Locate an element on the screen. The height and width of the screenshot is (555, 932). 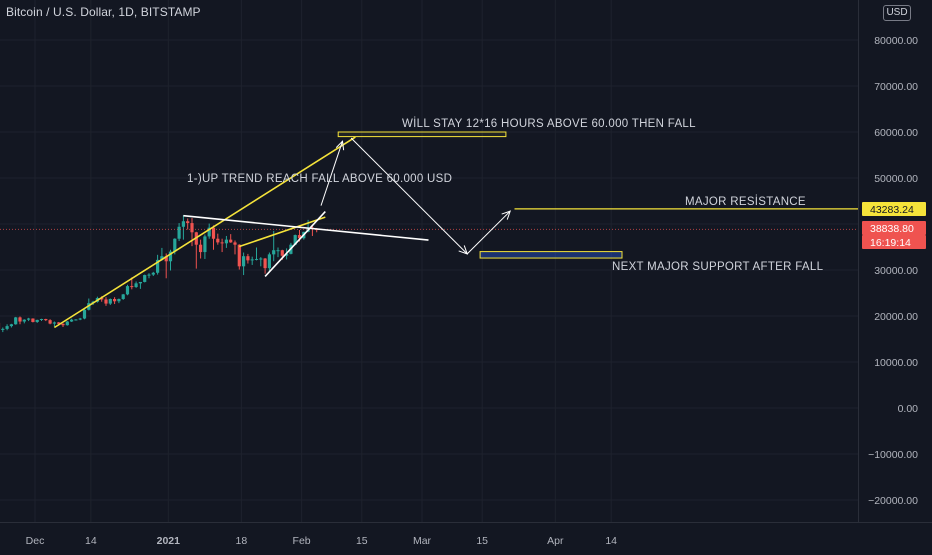
arrow-rebound is located at coordinates (488, 232).